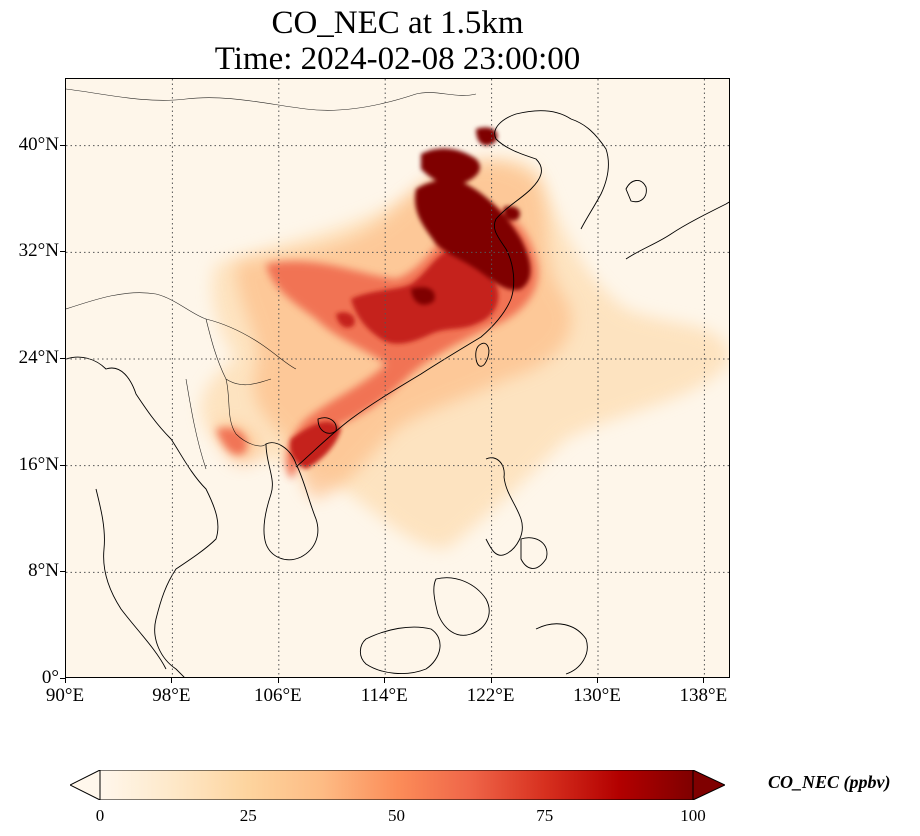 The height and width of the screenshot is (836, 920). I want to click on colorbar-tick-label: 0, so click(100, 815).